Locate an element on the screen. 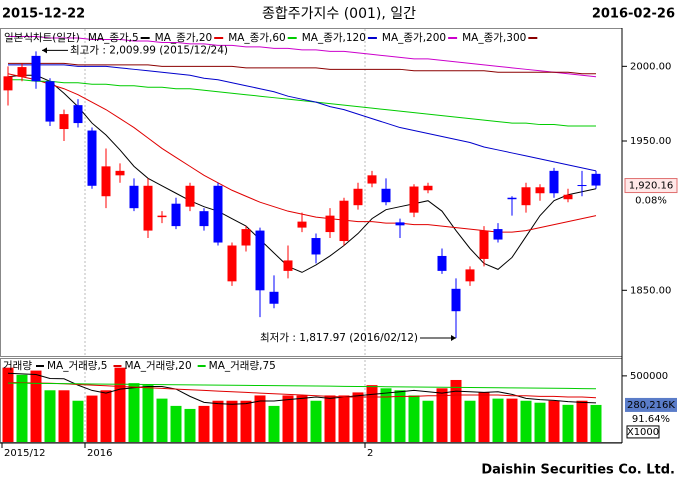 The image size is (678, 484). legend-entry: MA_종가,300 is located at coordinates (494, 38).